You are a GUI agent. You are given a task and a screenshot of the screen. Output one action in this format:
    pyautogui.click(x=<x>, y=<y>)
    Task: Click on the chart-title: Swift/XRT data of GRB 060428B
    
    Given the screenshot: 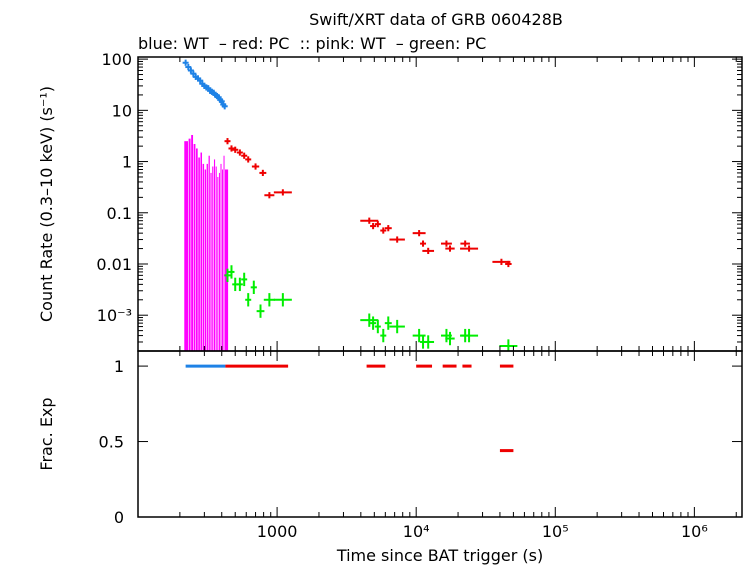 What is the action you would take?
    pyautogui.click(x=436, y=19)
    